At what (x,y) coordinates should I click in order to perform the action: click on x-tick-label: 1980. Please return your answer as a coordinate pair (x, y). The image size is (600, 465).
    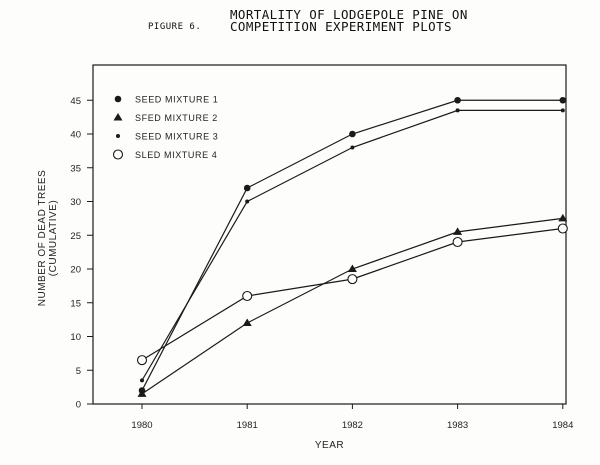
    Looking at the image, I should click on (141, 425).